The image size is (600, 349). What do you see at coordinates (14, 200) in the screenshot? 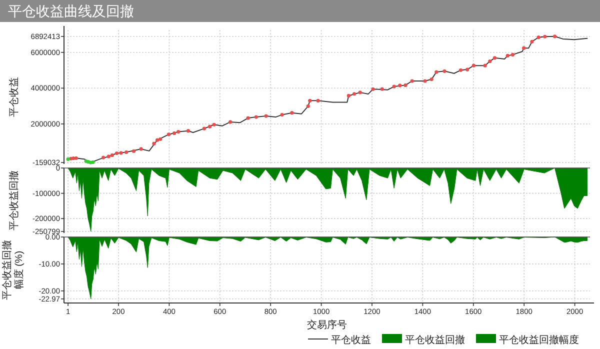
I see `y-axis-title: 平仓收益回撤` at bounding box center [14, 200].